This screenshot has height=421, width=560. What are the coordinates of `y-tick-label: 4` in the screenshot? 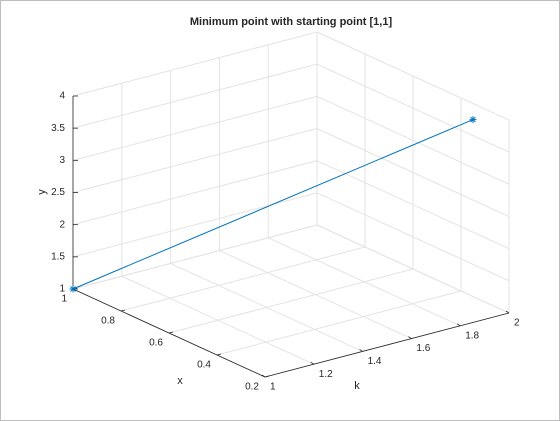 It's located at (62, 96).